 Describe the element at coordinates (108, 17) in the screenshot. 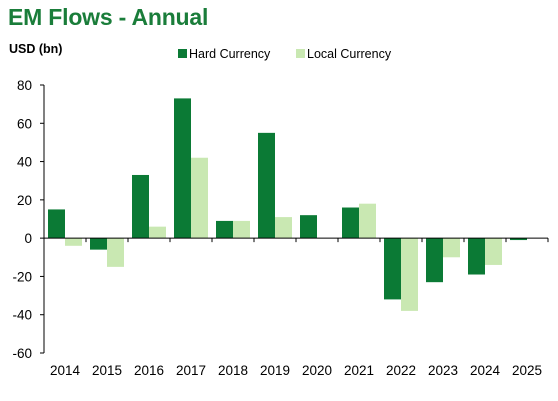

I see `chart-title: EM Flows - Annual` at that location.